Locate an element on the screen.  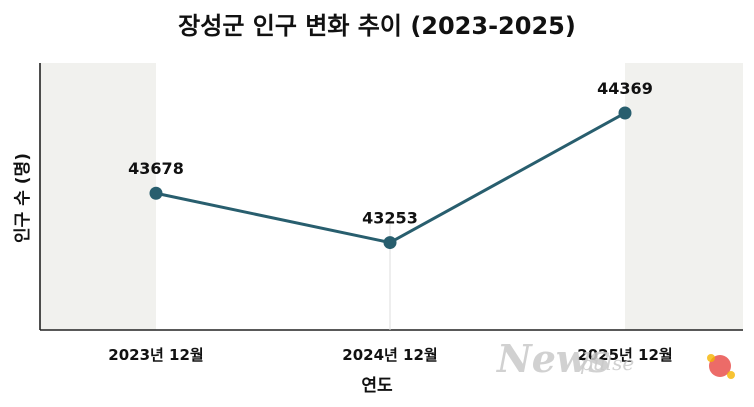
x-axis-title: 연도 is located at coordinates (377, 386).